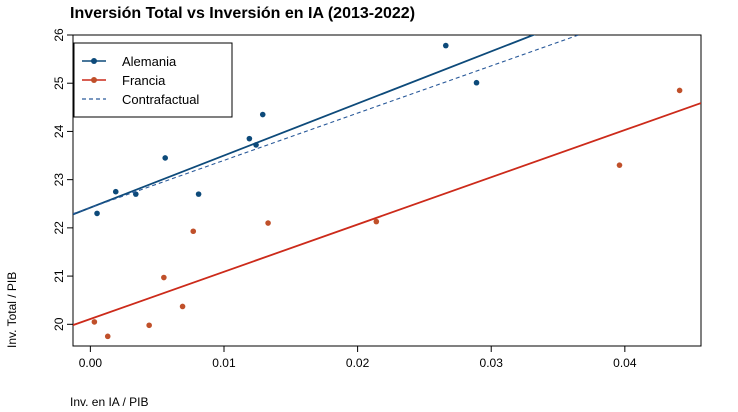 Image resolution: width=738 pixels, height=412 pixels. I want to click on x-tick-label: 0.03, so click(492, 363).